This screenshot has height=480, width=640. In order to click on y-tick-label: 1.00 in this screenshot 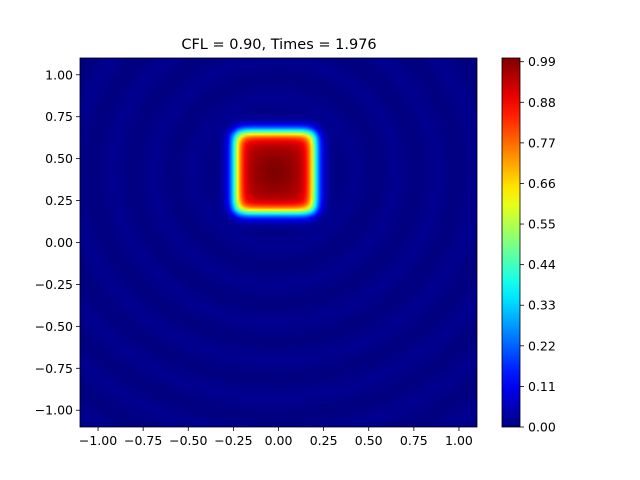, I will do `click(59, 74)`.